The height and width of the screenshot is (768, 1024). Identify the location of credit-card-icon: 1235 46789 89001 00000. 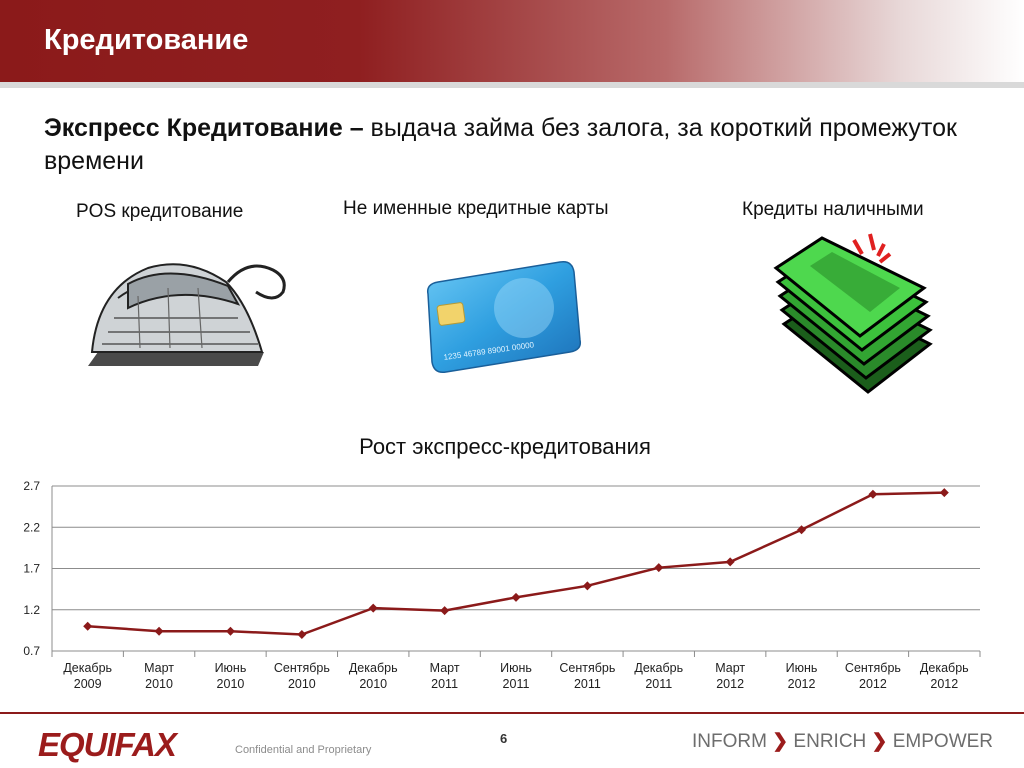
(504, 317).